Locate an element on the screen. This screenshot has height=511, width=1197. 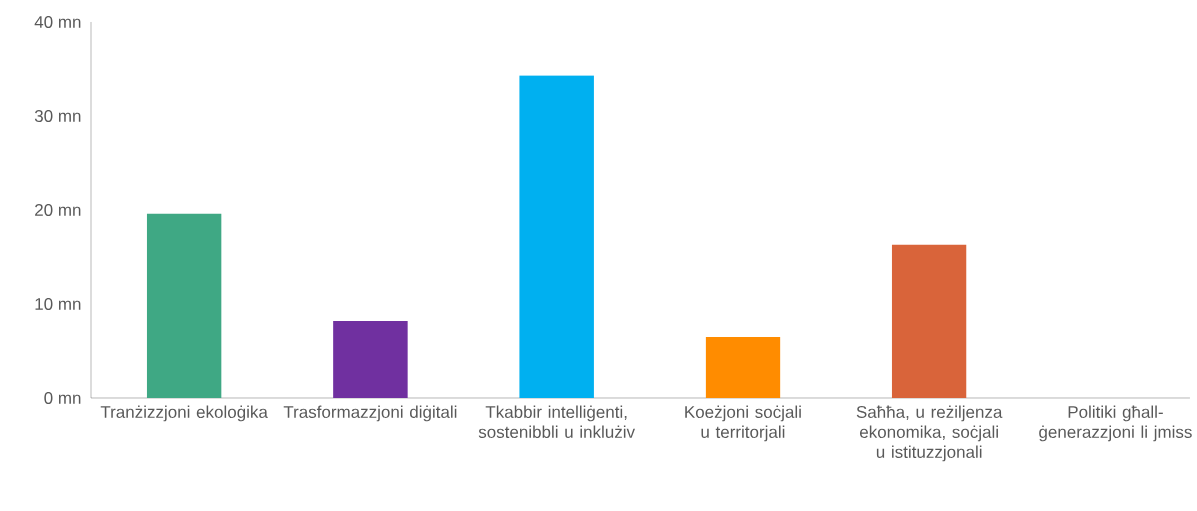
y-tick-label: 40 mn is located at coordinates (57, 22).